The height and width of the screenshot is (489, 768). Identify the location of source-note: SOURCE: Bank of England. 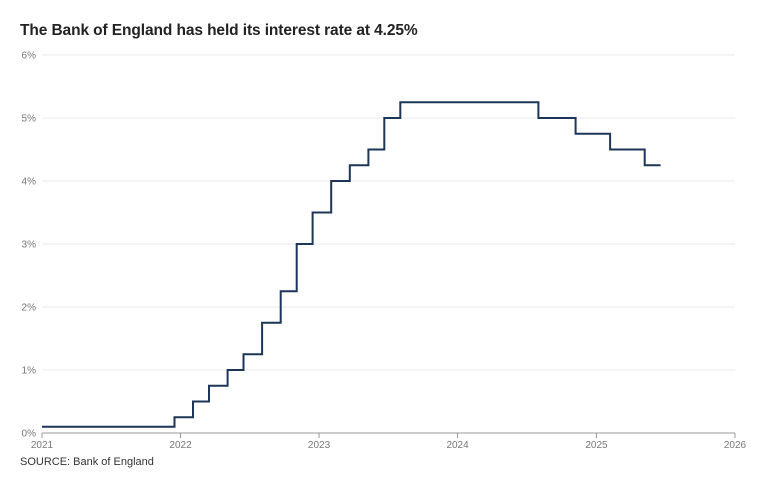
(87, 462).